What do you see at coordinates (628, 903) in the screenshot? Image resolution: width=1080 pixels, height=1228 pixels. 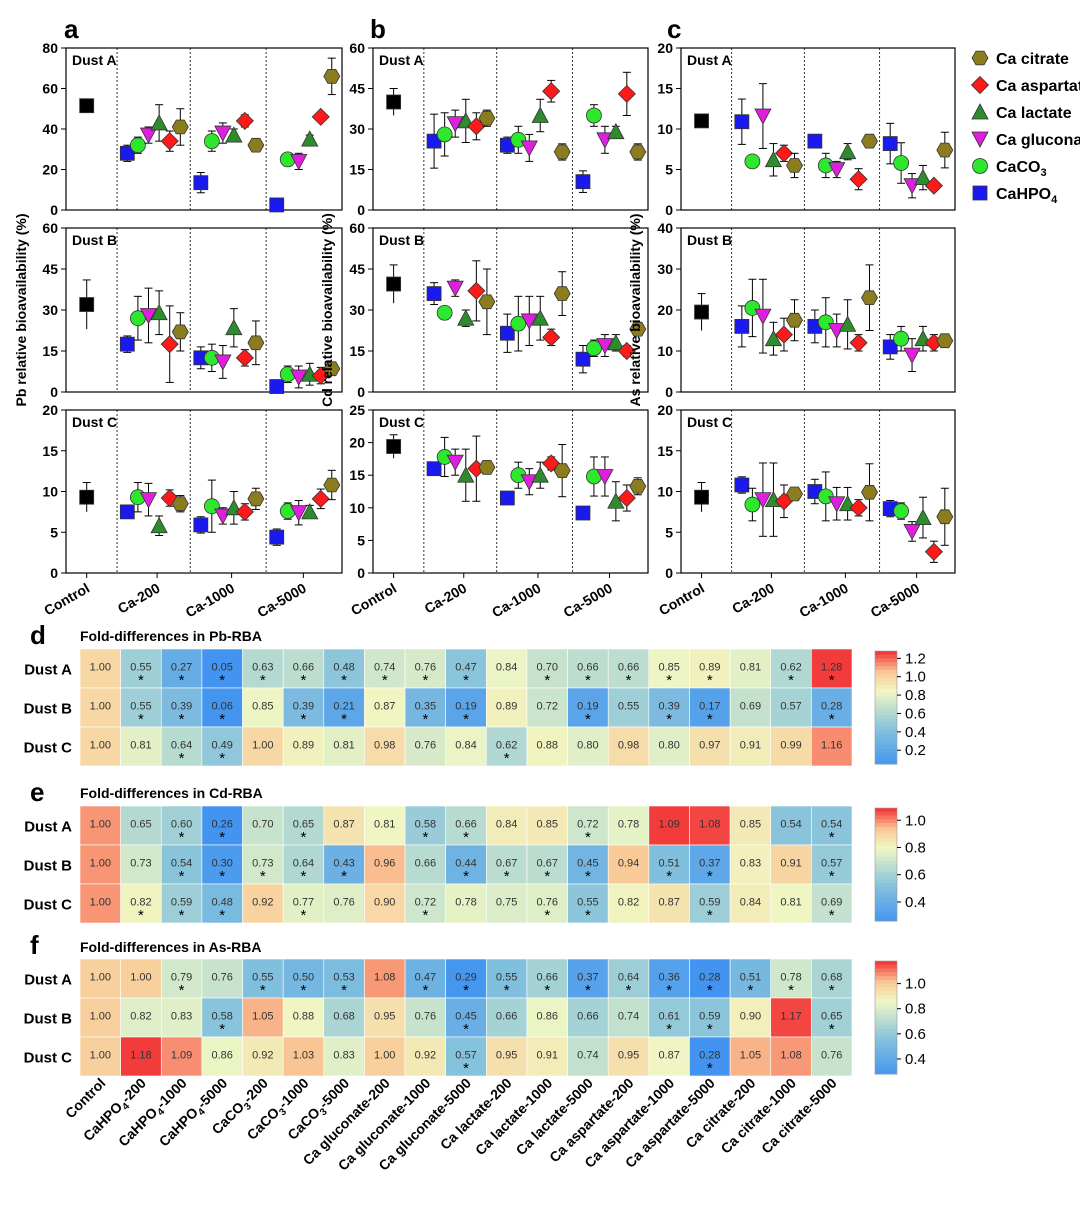 I see `heatmap-value: 0.82` at bounding box center [628, 903].